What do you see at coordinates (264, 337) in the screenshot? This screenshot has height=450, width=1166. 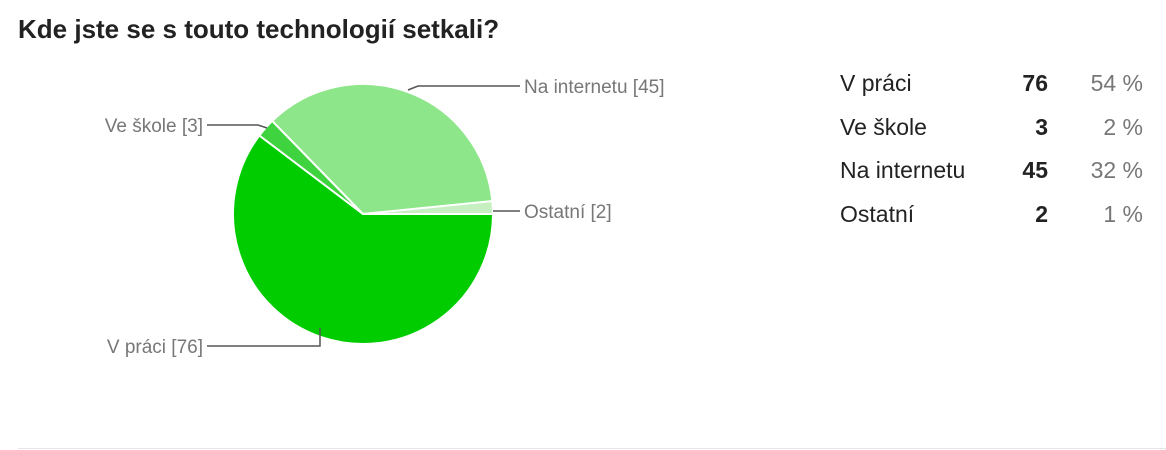 I see `leader-line-v-praci` at bounding box center [264, 337].